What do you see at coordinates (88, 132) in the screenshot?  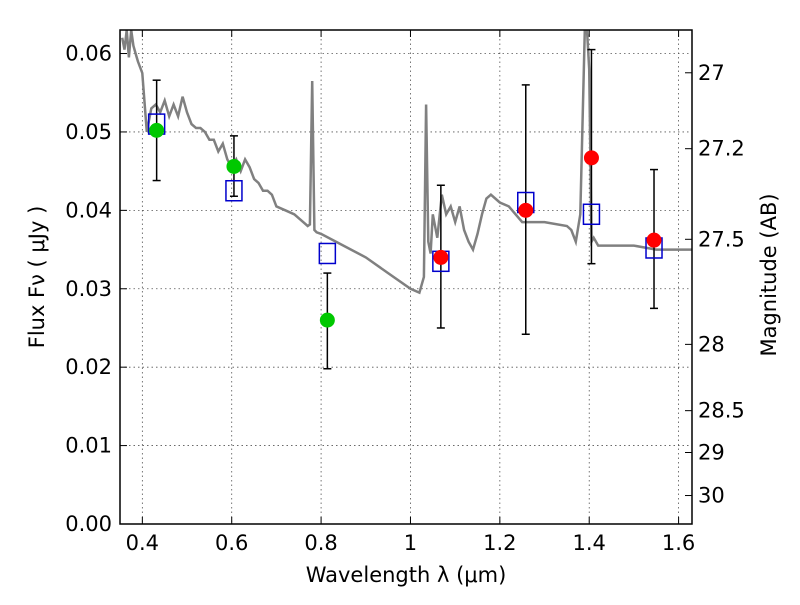 I see `y-tick-label: 0.05` at bounding box center [88, 132].